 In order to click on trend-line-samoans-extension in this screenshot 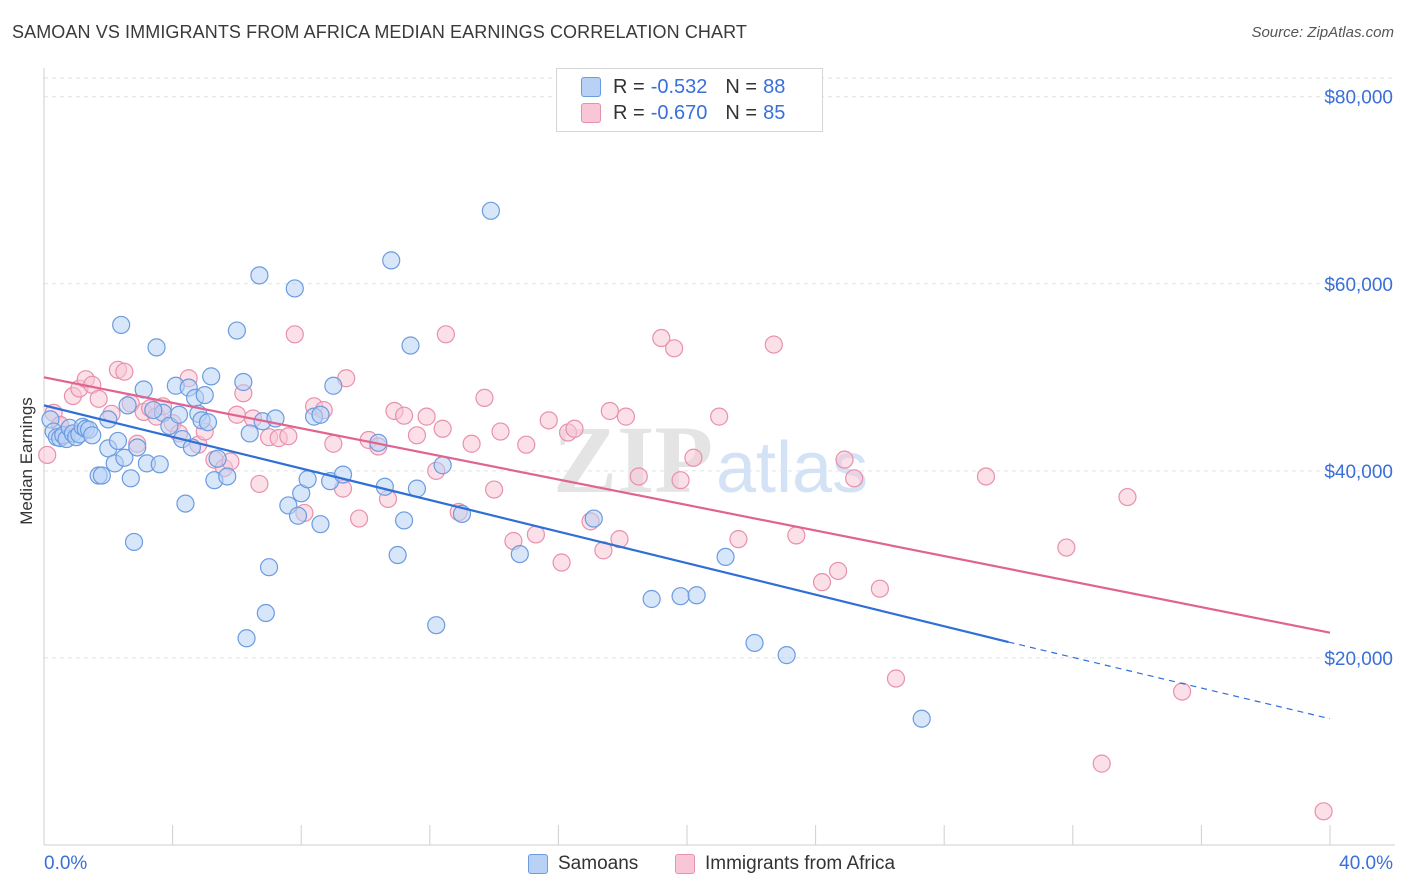, I will do `click(1169, 680)`.